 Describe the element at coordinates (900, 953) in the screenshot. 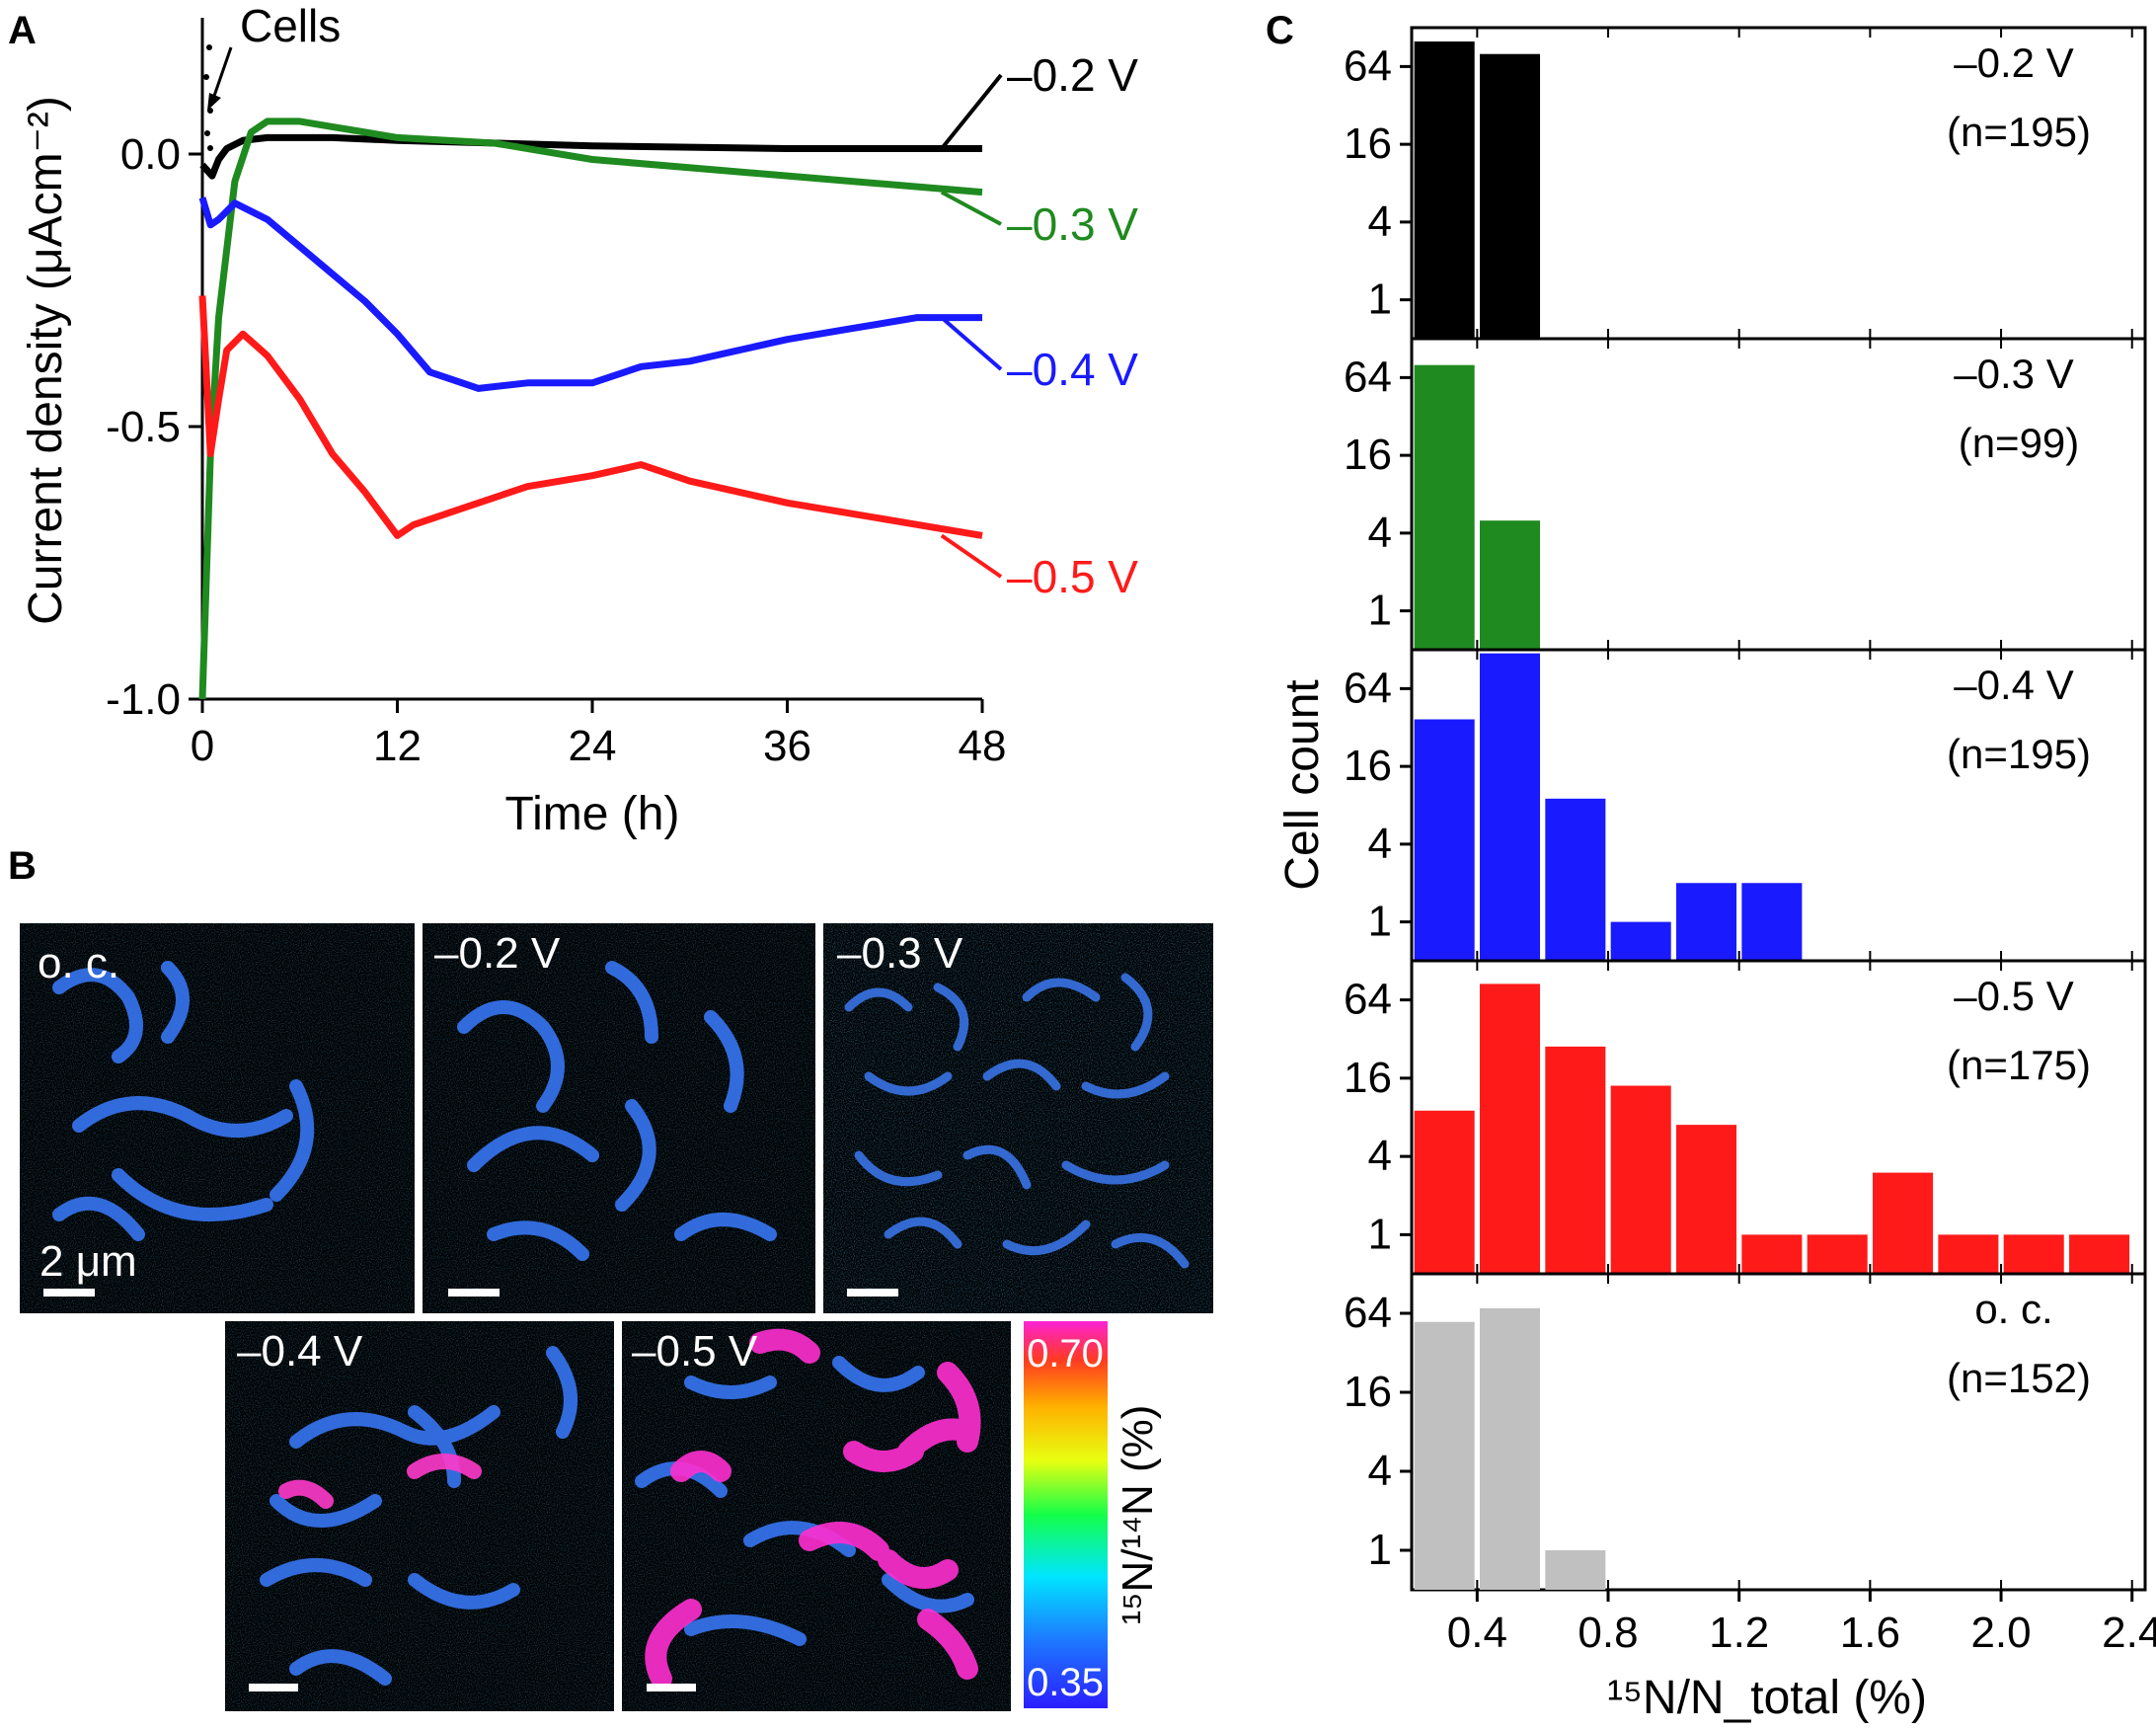

I see `image-label: –0.3 V` at that location.